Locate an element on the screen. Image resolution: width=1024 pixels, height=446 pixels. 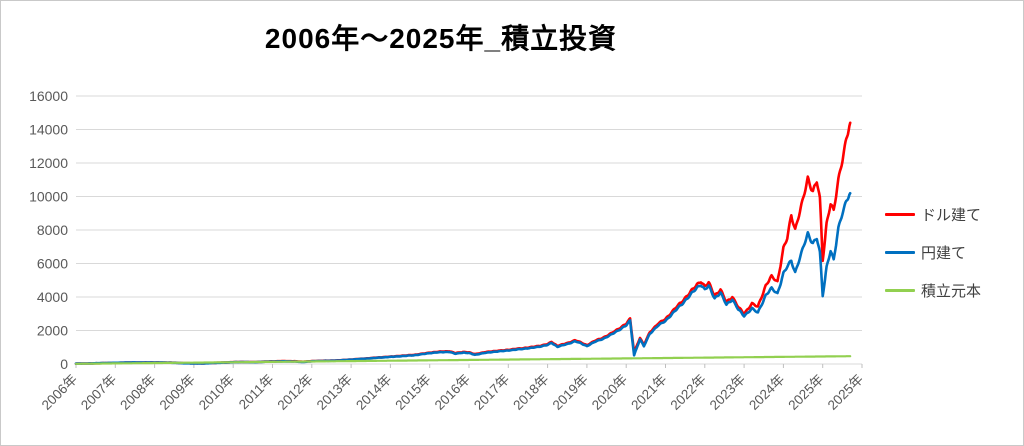
svg-text: 2007年 is located at coordinates (98, 392).